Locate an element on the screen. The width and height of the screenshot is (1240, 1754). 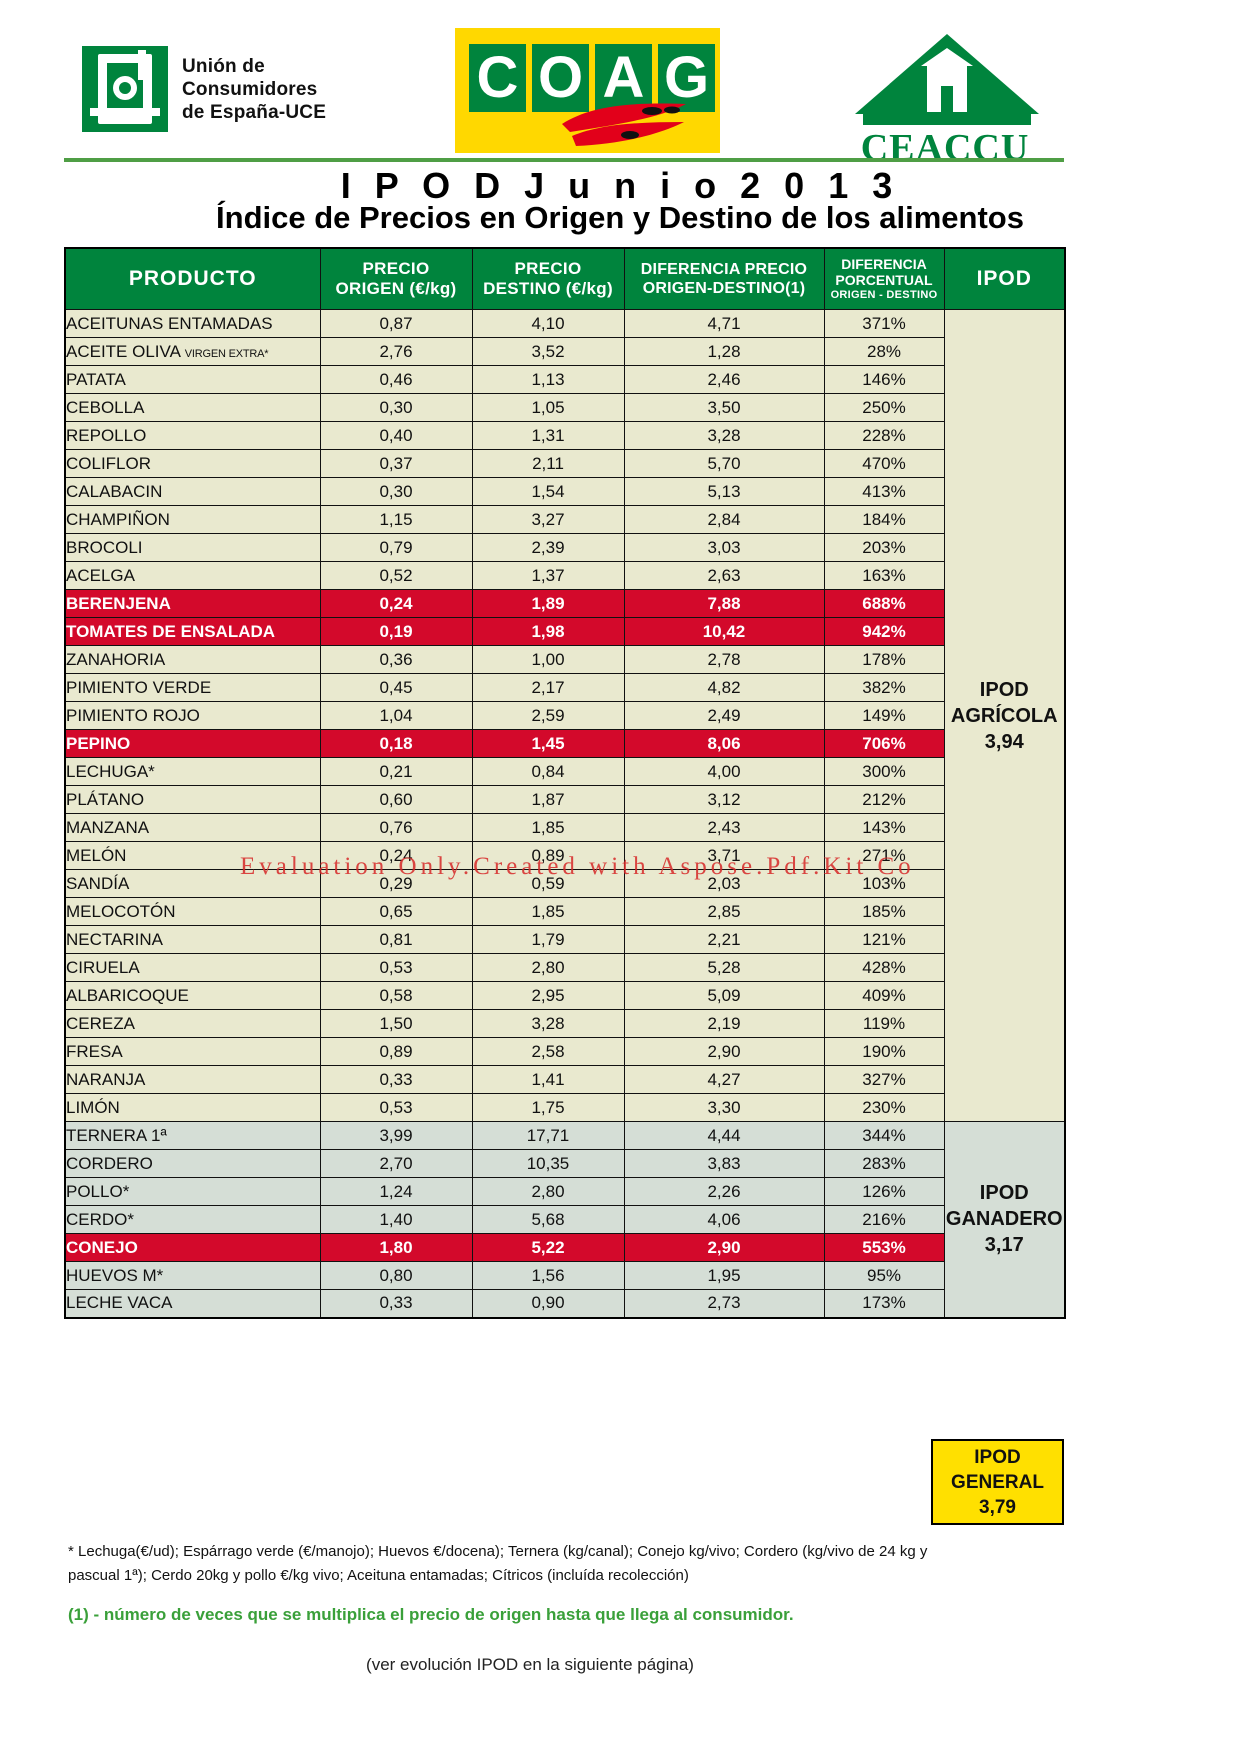
ipod-agricola-value: 3,94 is located at coordinates (1004, 741).